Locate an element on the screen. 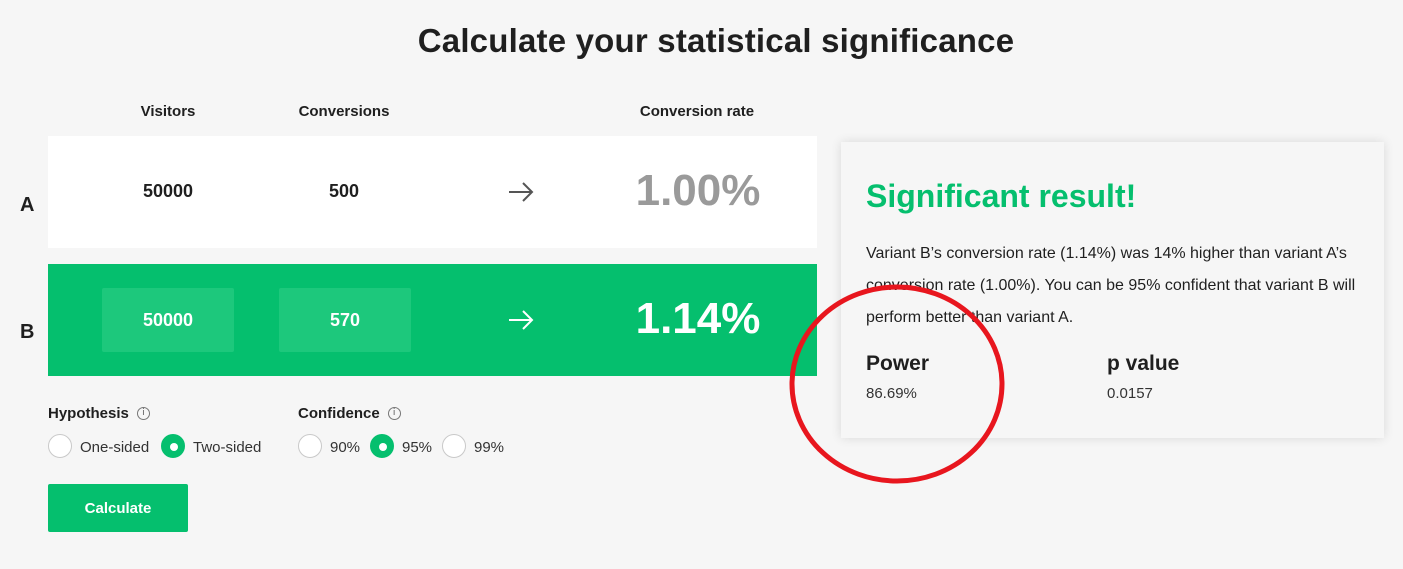 This screenshot has width=1403, height=569. hypothesis-label-text: Hypothesis is located at coordinates (88, 413).